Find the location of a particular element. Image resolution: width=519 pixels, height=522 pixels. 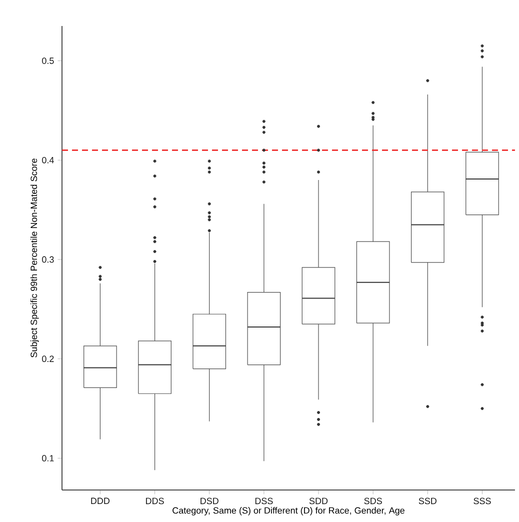

x-tick-label: DSS is located at coordinates (264, 501).